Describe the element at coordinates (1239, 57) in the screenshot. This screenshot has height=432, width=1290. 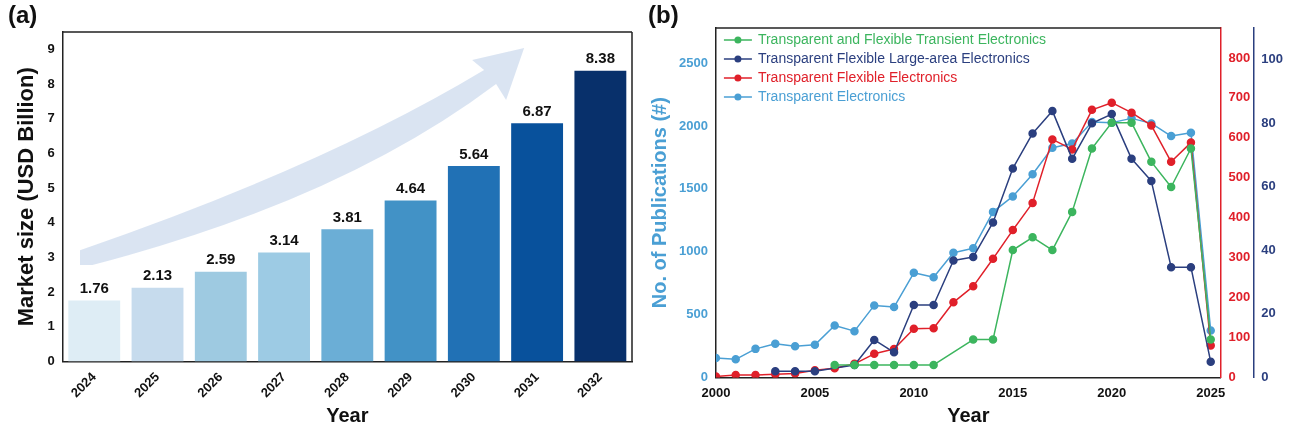
I see `y2-tick-label: 800` at that location.